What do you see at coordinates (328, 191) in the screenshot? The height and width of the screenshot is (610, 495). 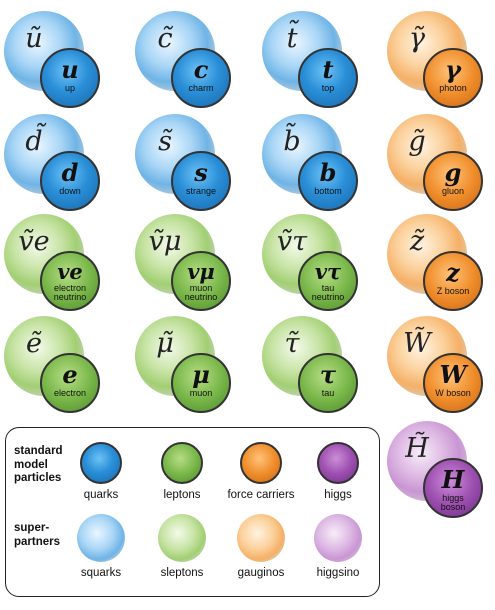 I see `particle-name: bottom` at bounding box center [328, 191].